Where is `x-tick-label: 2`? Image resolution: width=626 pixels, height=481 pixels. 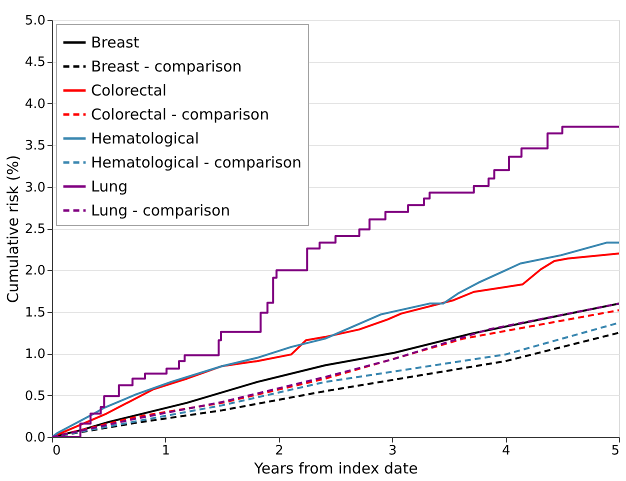
x-tick-label: 2 is located at coordinates (279, 451).